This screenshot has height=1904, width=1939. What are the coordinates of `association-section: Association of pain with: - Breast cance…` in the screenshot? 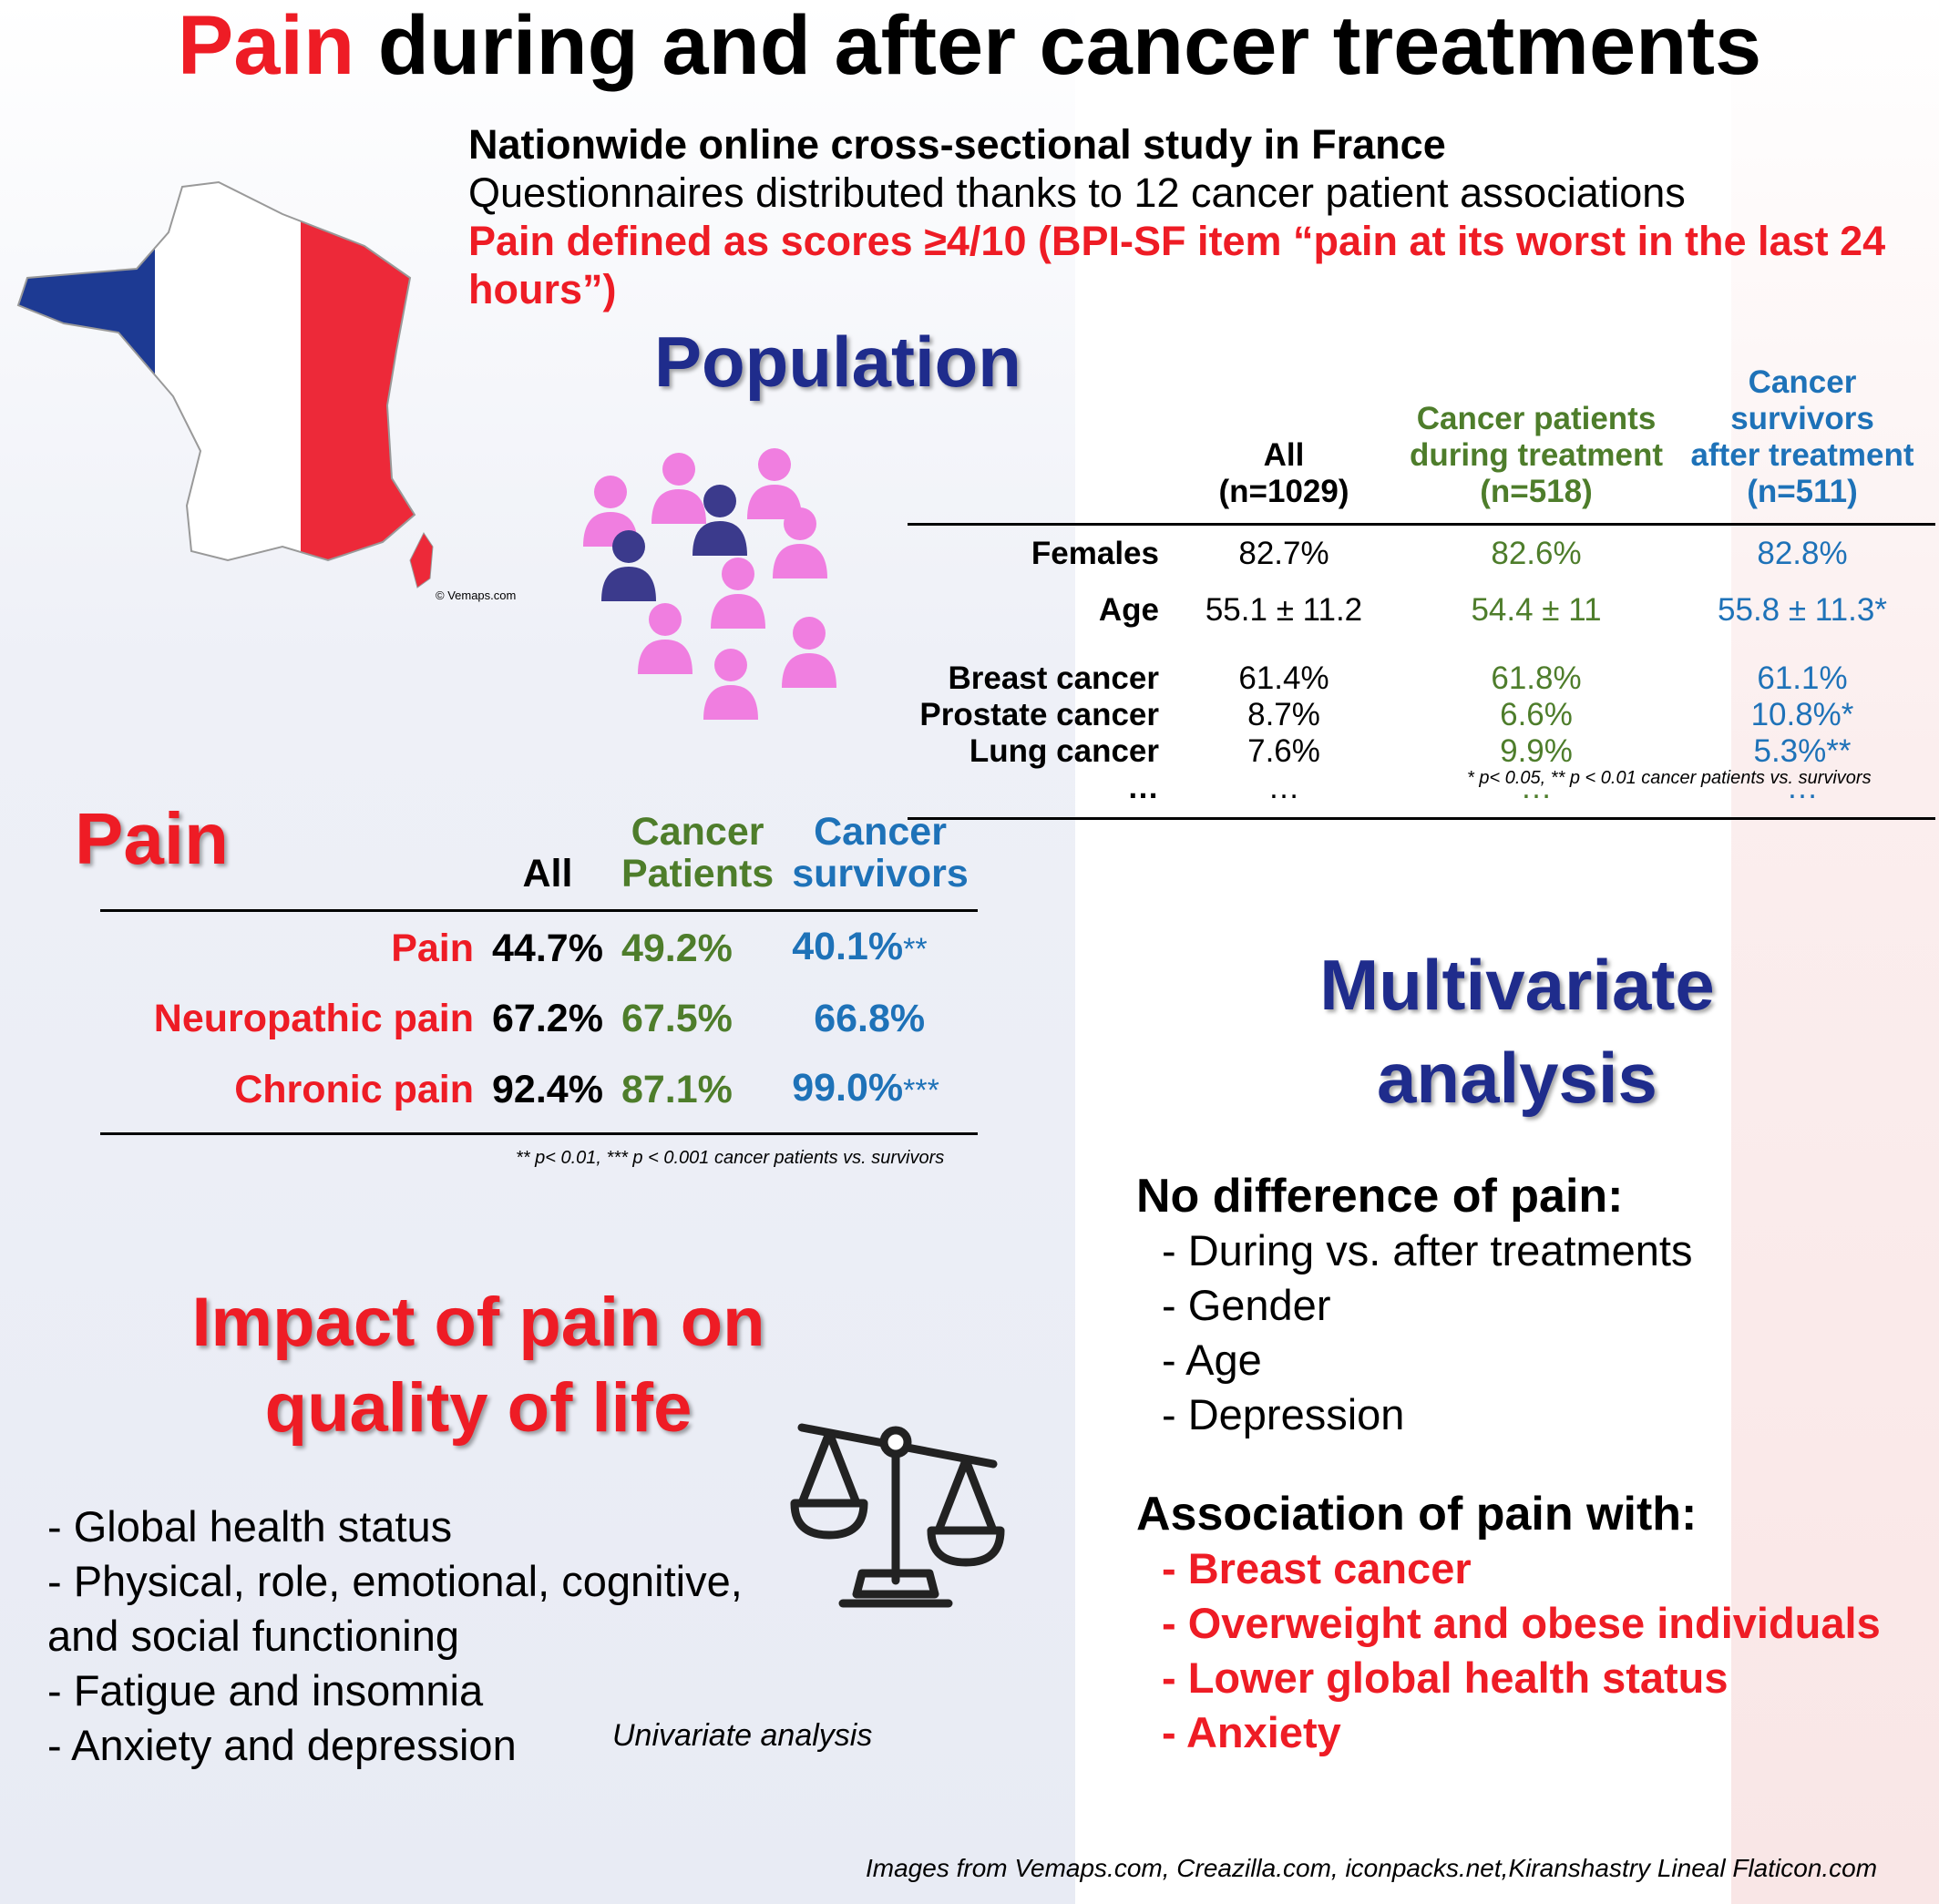 It's located at (1508, 1624).